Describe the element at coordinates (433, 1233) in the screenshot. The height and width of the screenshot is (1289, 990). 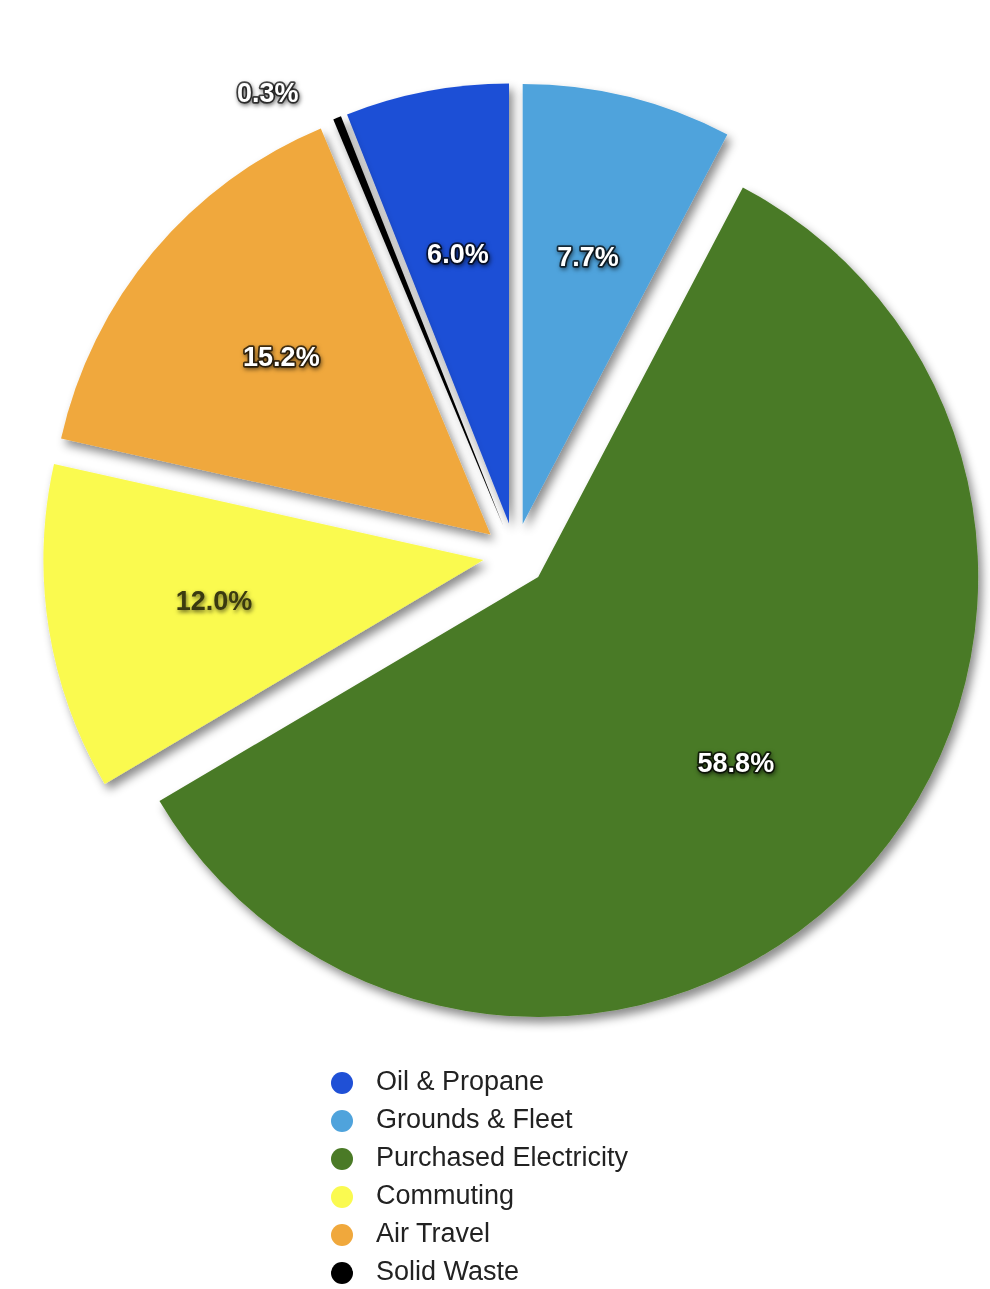
I see `legend-label: Air Travel` at that location.